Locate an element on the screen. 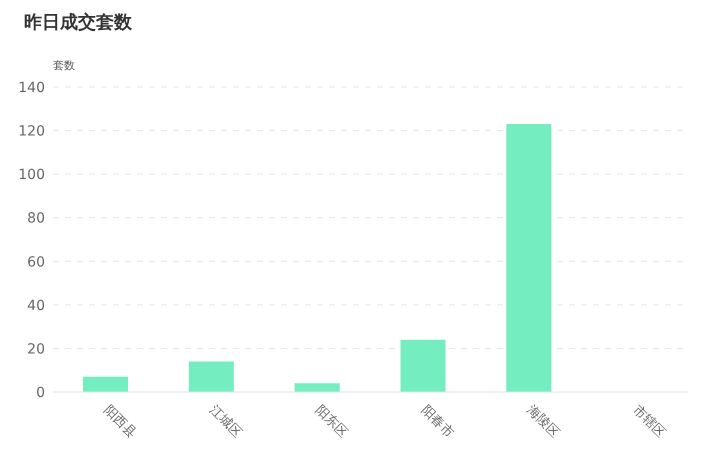 This screenshot has height=460, width=716. x-tick-label: 海陵区 is located at coordinates (543, 421).